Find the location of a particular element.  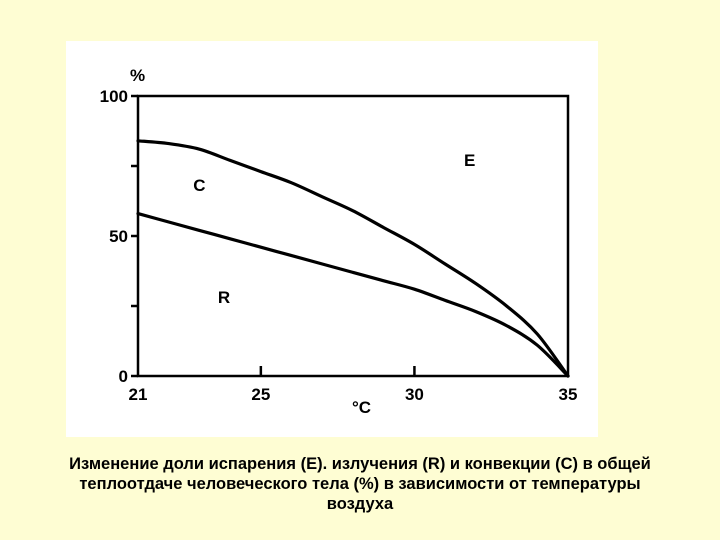

x-unit-label: °C is located at coordinates (361, 407).